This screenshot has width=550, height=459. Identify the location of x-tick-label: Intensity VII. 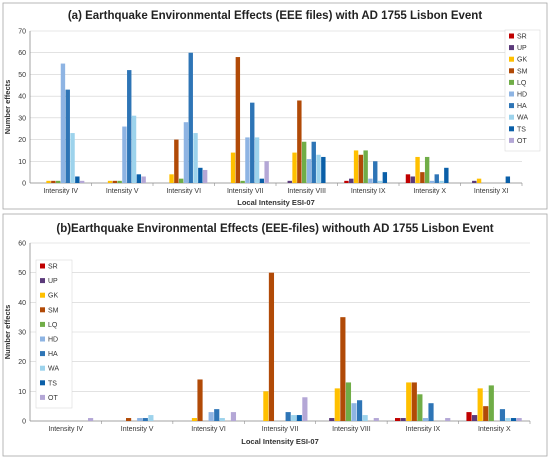
(245, 191).